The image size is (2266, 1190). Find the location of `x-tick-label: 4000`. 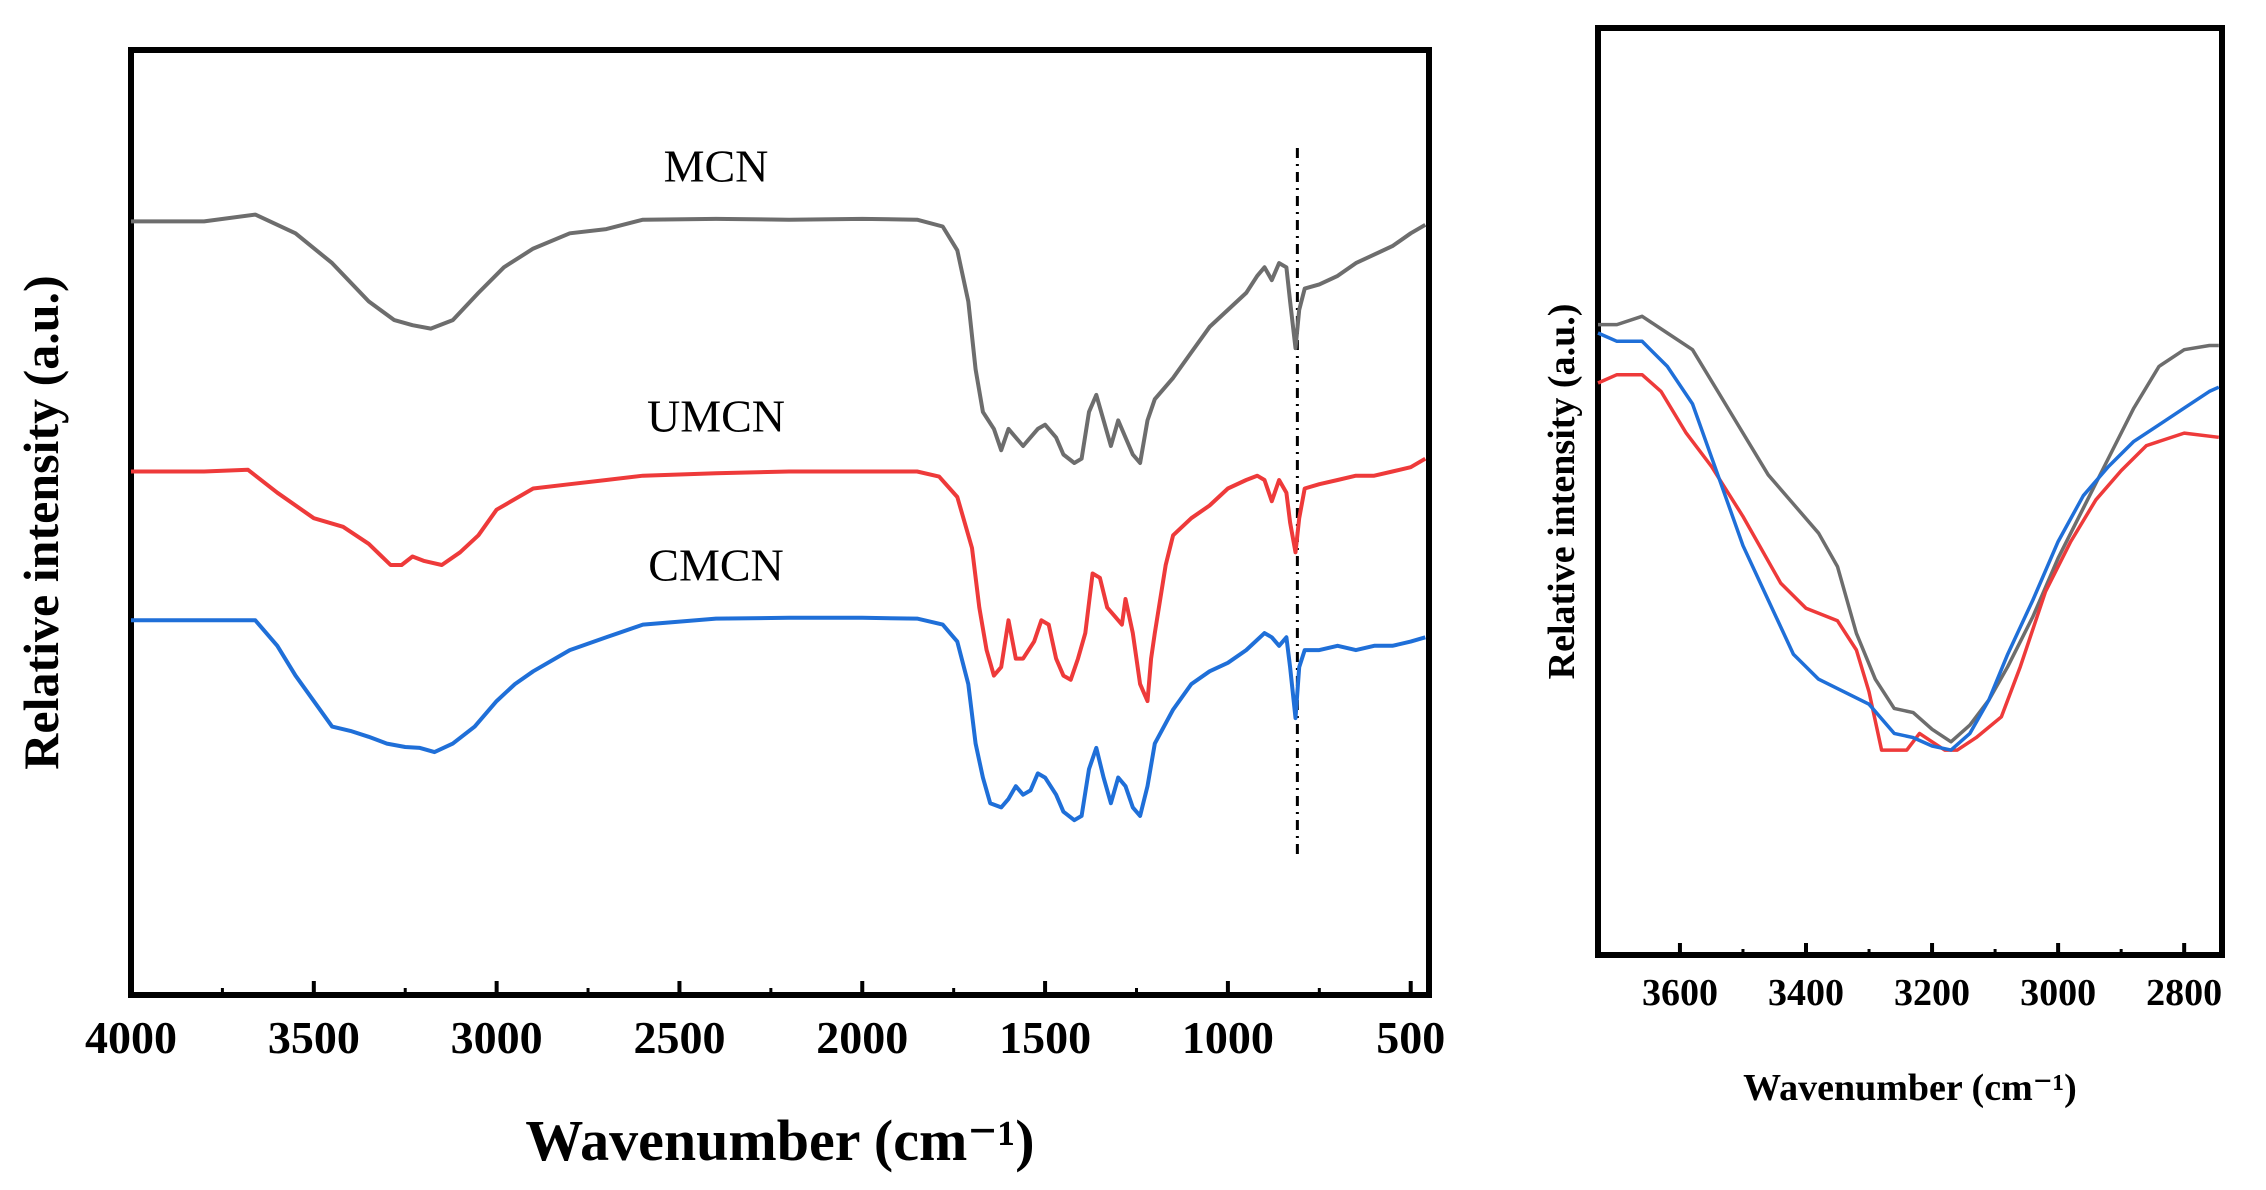

x-tick-label: 4000 is located at coordinates (131, 1037).